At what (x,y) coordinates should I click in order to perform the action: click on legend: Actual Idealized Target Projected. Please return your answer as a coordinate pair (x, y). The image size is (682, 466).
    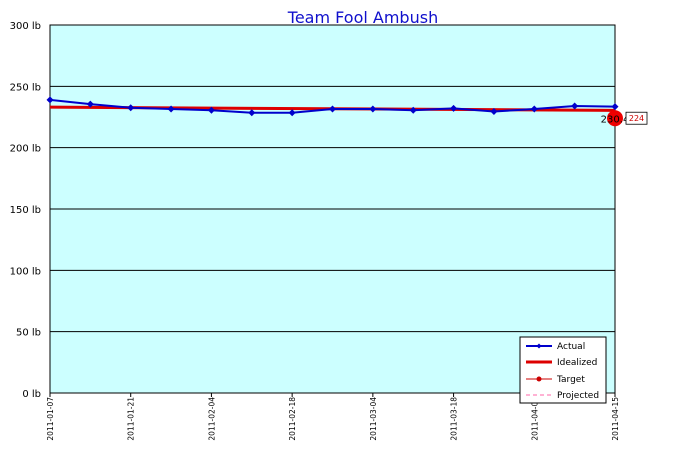
    Looking at the image, I should click on (563, 370).